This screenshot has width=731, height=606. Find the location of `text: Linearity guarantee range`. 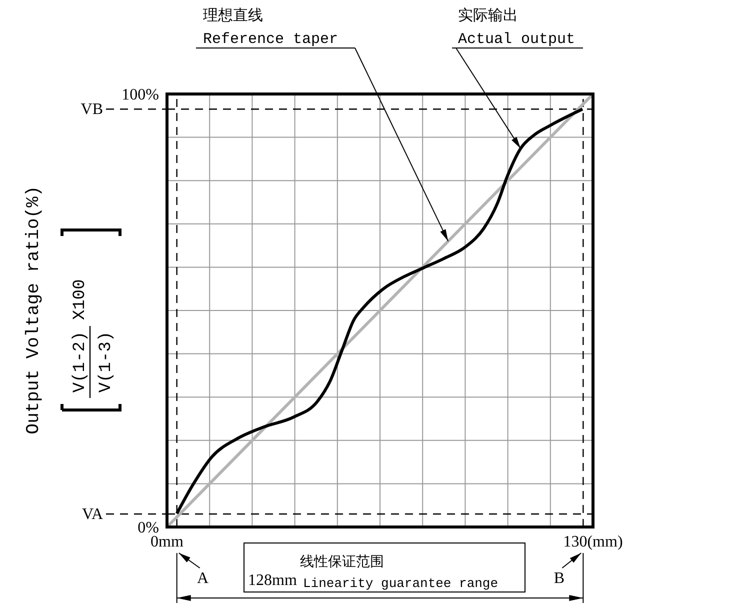

text: Linearity guarantee range is located at coordinates (400, 583).